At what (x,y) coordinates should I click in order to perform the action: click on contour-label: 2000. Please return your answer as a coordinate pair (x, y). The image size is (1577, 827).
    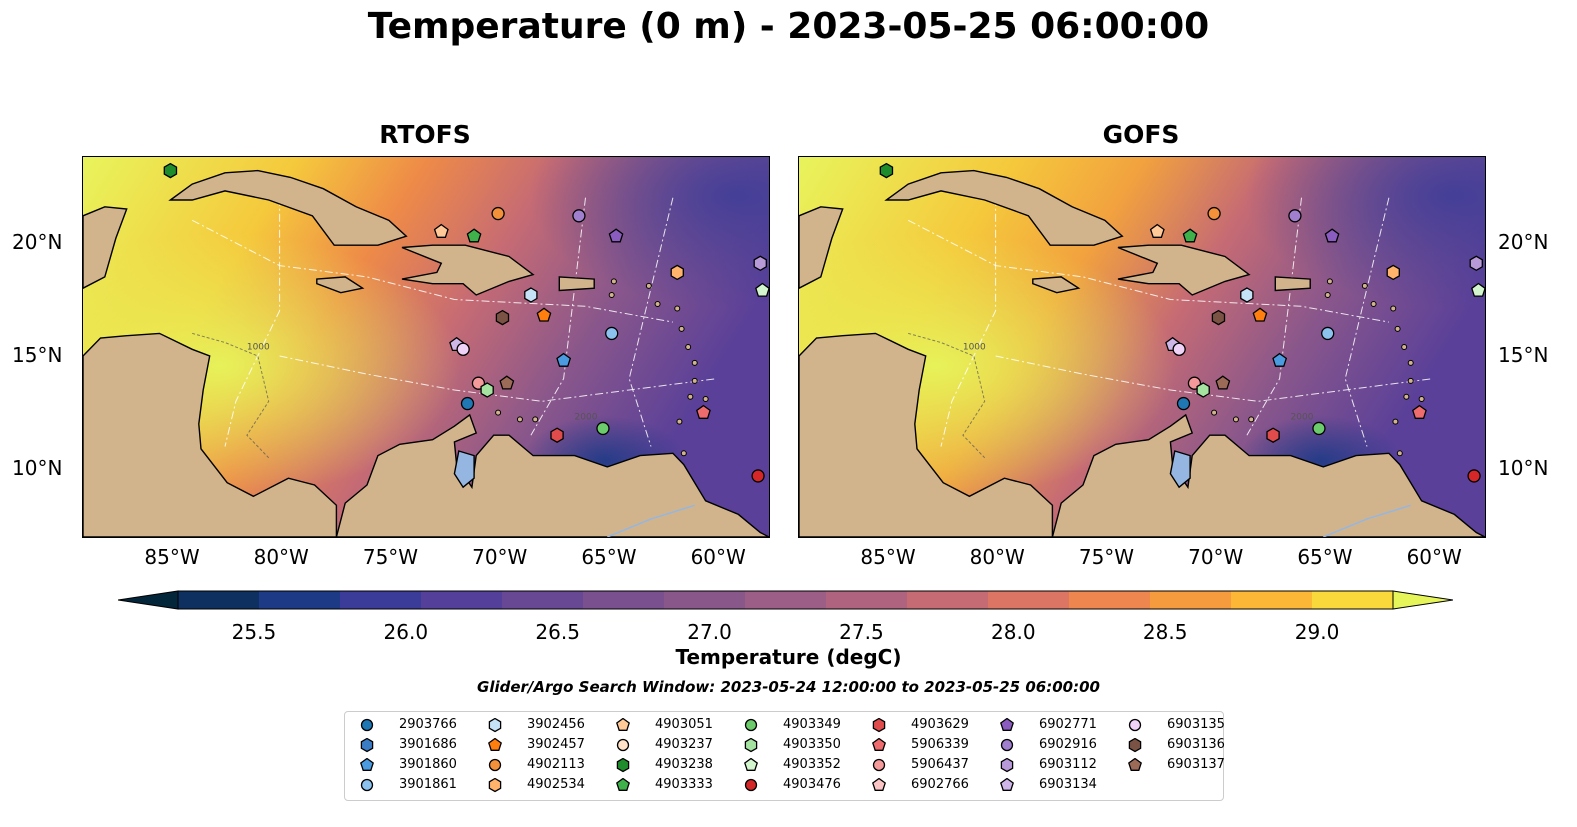
    Looking at the image, I should click on (1302, 417).